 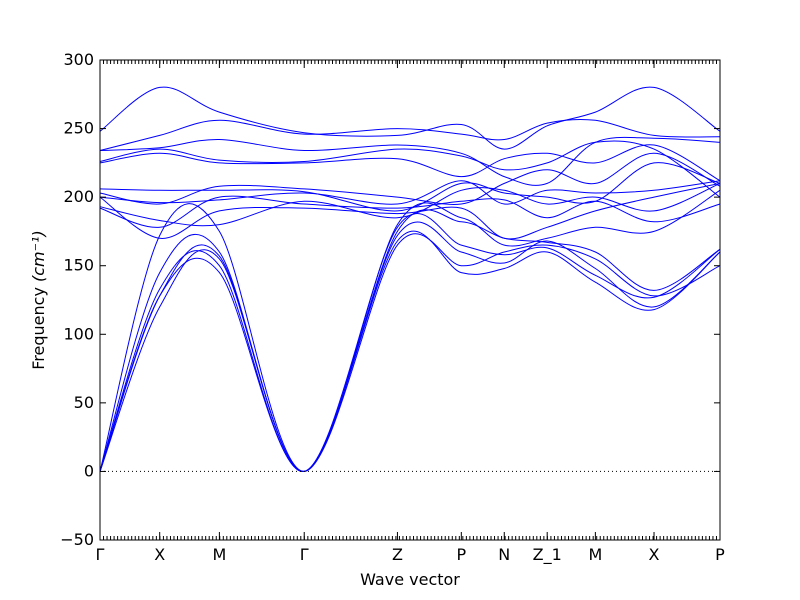 I want to click on y-tick-label: 250, so click(x=78, y=128).